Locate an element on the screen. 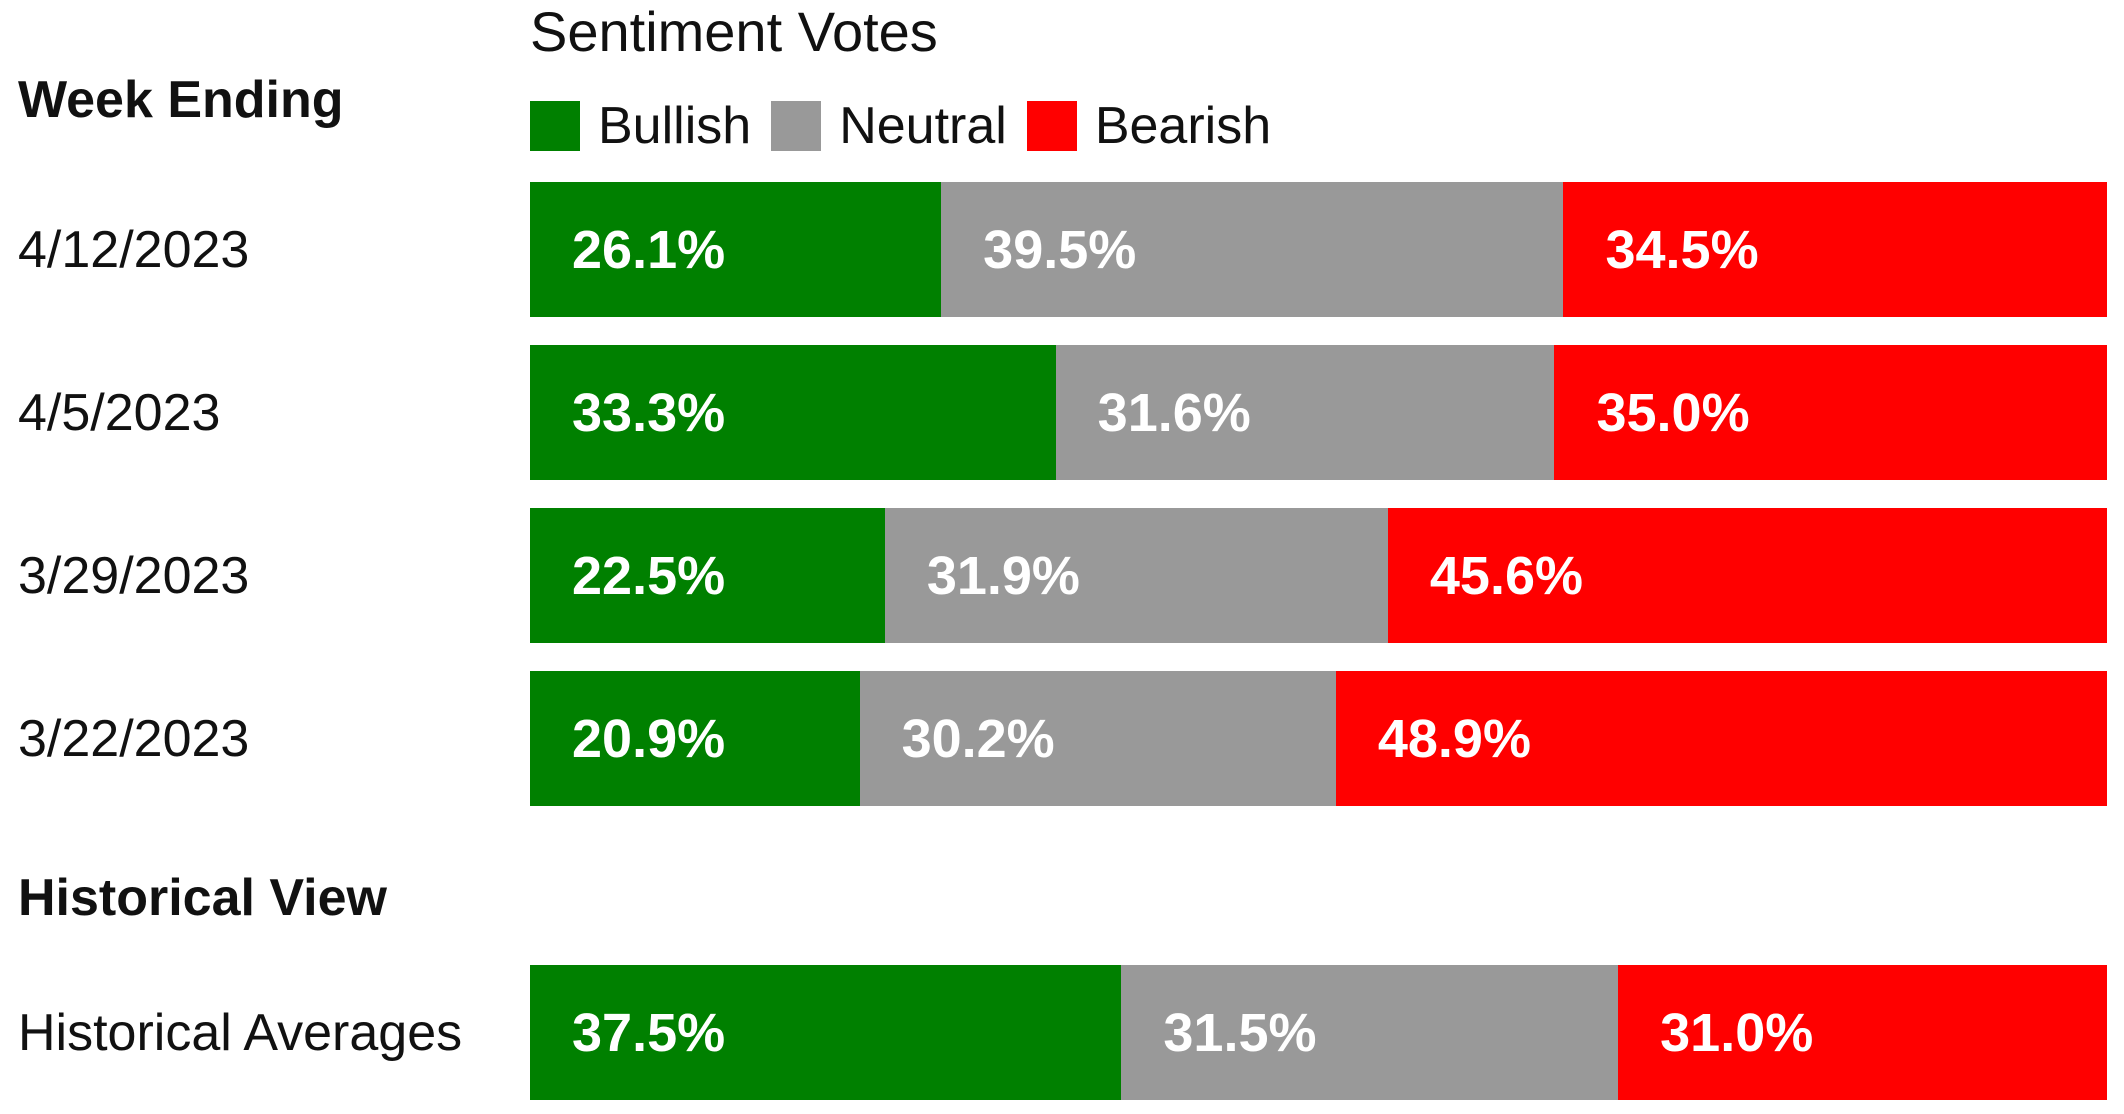  row-label: 4/12/2023 is located at coordinates (134, 249).